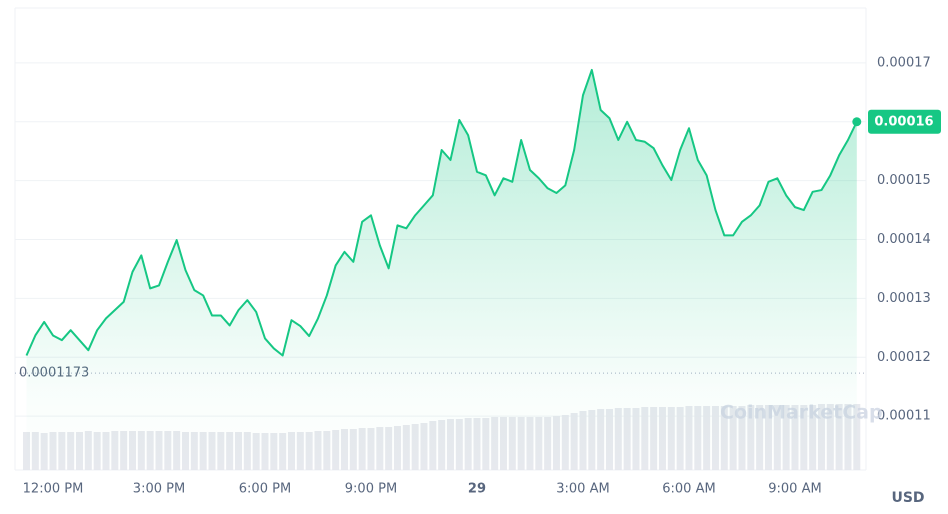  What do you see at coordinates (688, 489) in the screenshot?
I see `x-tick-label: 6:00 AM` at bounding box center [688, 489].